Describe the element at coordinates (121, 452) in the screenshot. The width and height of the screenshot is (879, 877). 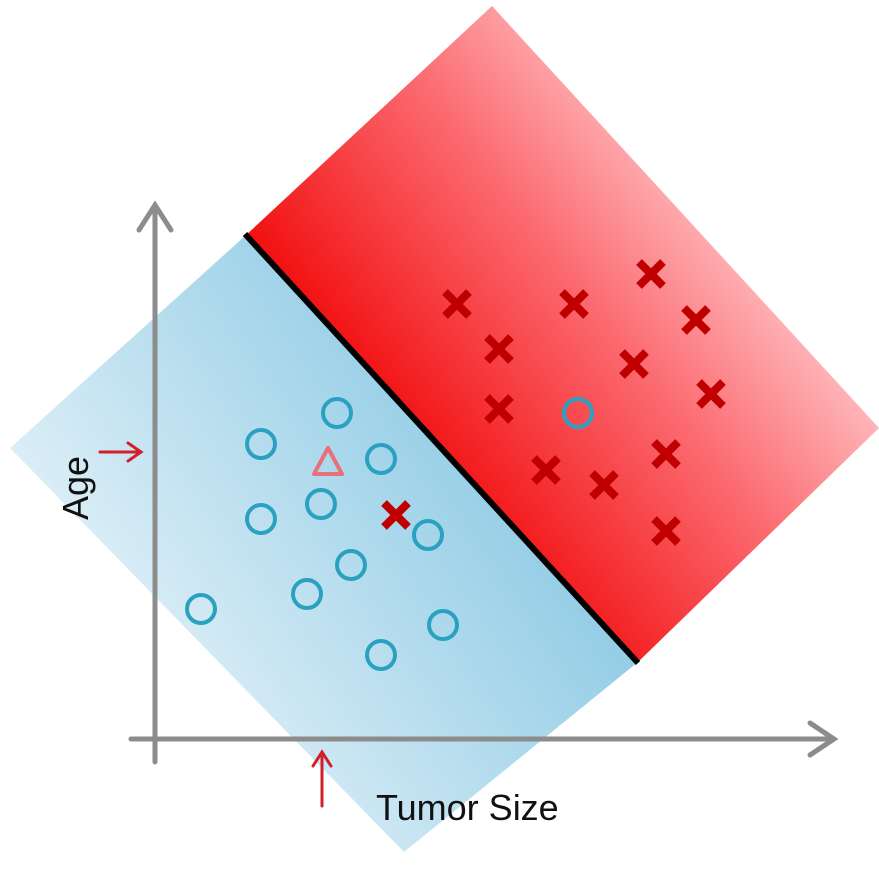
I see `y-pointer-arrow` at that location.